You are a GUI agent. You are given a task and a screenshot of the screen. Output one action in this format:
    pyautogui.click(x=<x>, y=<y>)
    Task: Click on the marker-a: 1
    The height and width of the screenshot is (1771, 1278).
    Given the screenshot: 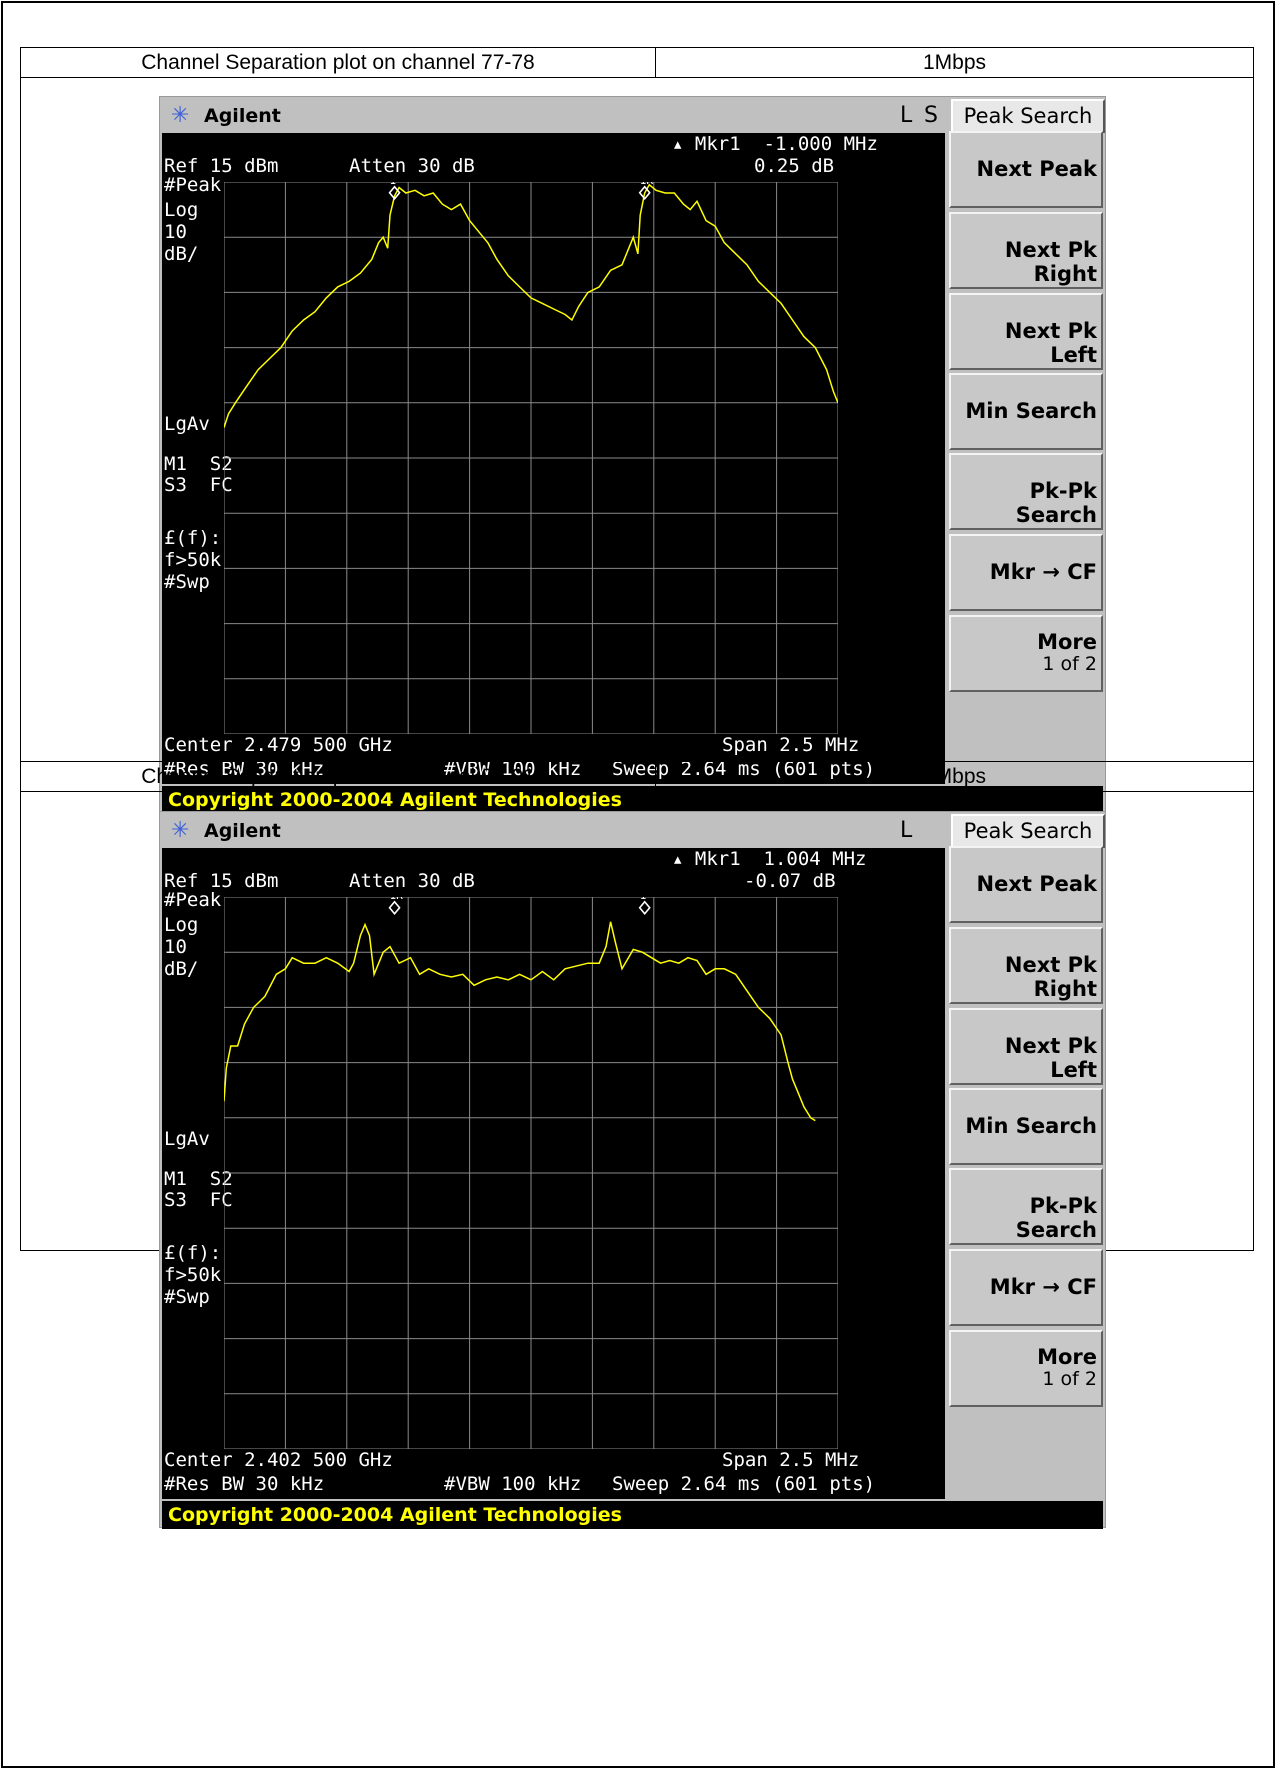 What is the action you would take?
    pyautogui.click(x=394, y=191)
    